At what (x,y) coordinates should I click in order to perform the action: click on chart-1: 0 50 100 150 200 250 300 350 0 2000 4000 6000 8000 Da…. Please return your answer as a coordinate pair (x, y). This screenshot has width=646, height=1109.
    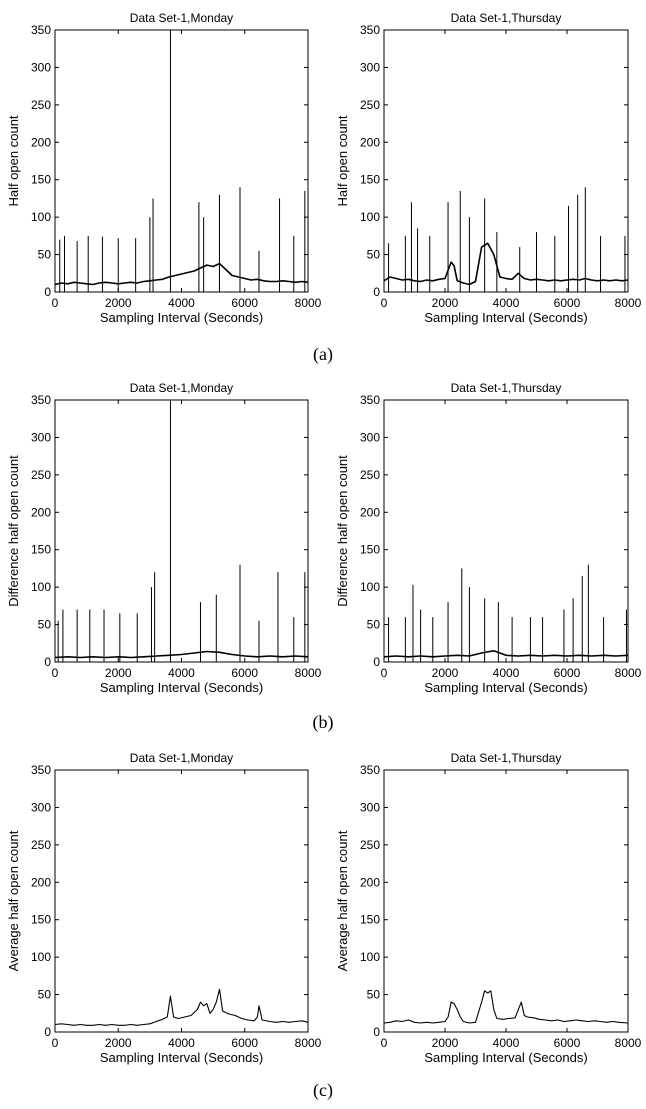
    Looking at the image, I should click on (164, 168).